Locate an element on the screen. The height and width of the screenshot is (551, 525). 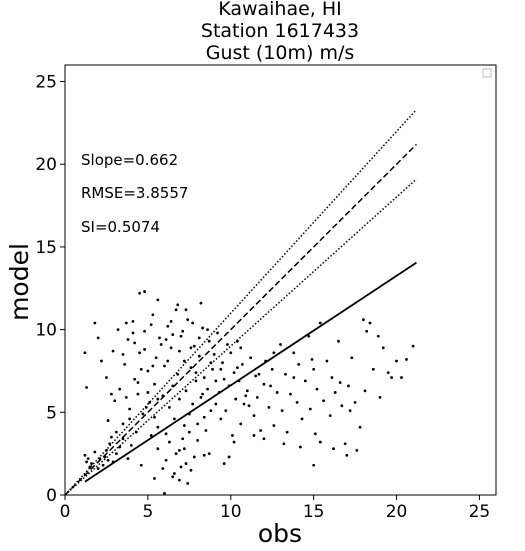
y-tick-label: 10 is located at coordinates (46, 331).